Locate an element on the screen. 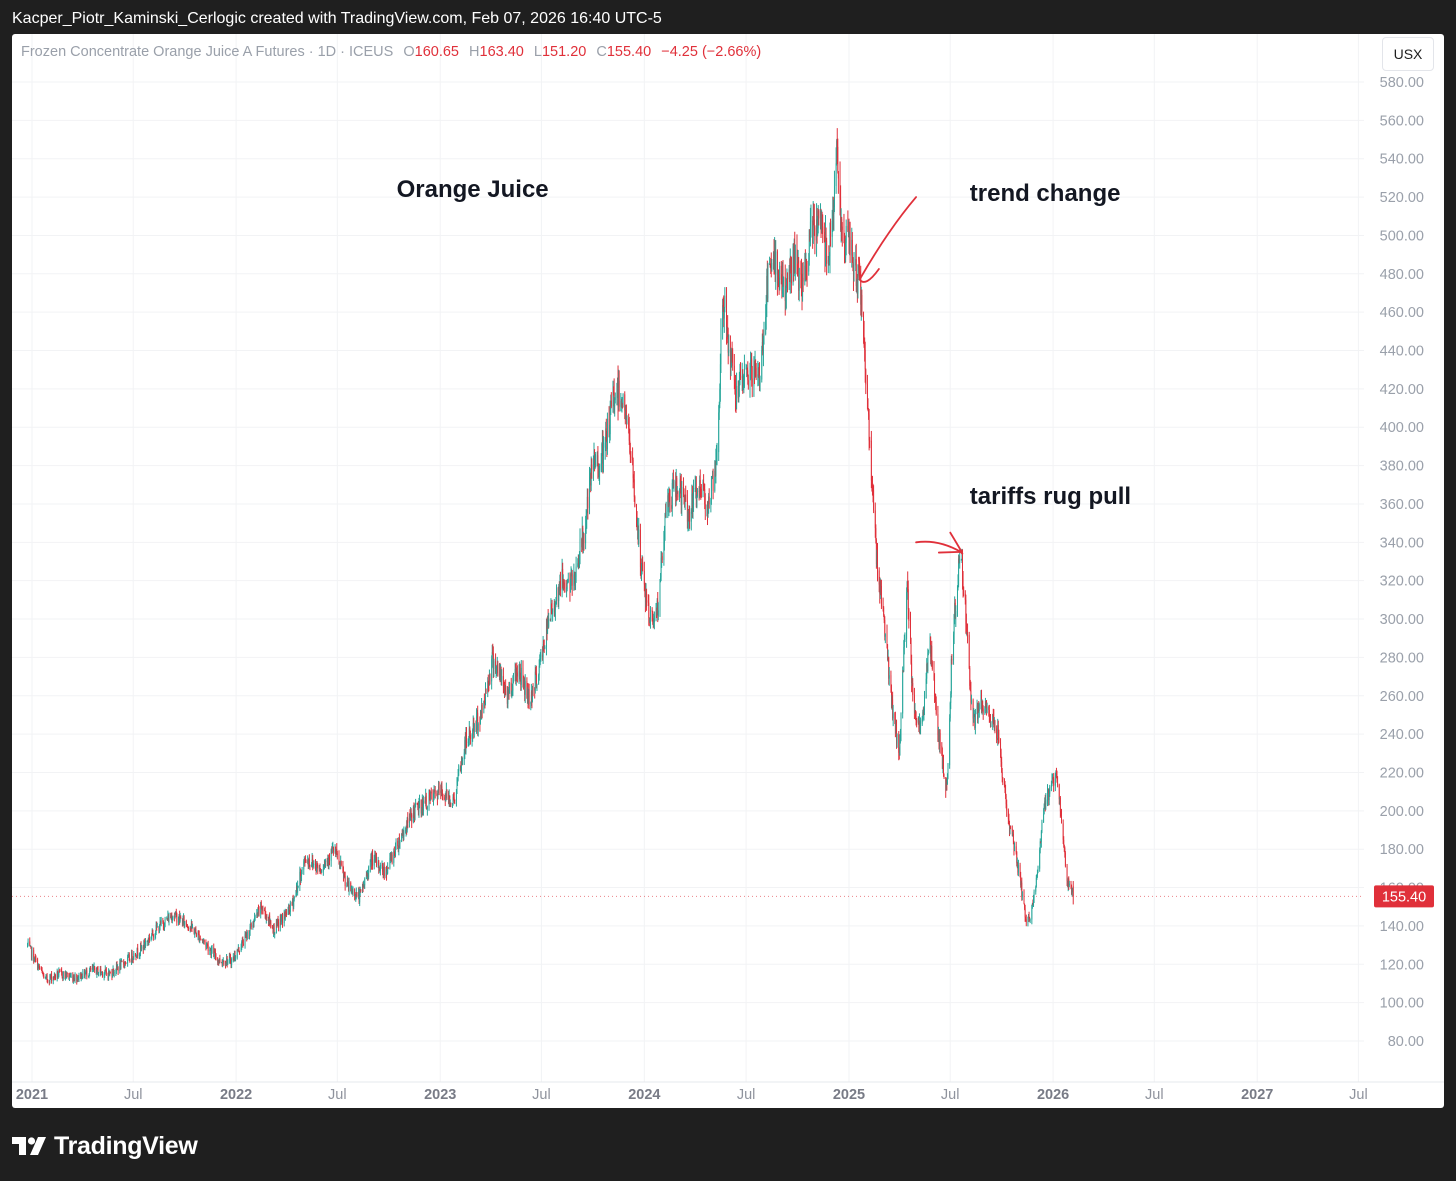  x-tick-label: 2024 is located at coordinates (644, 1095).